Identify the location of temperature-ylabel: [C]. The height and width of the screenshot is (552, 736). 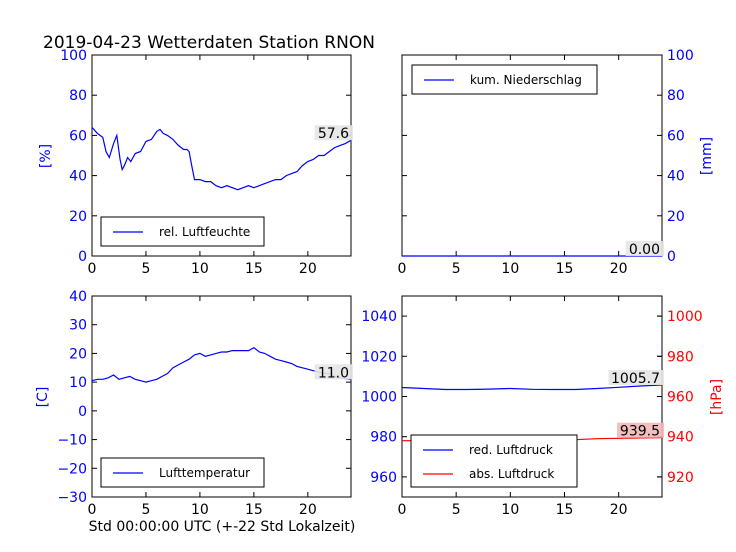
(43, 397).